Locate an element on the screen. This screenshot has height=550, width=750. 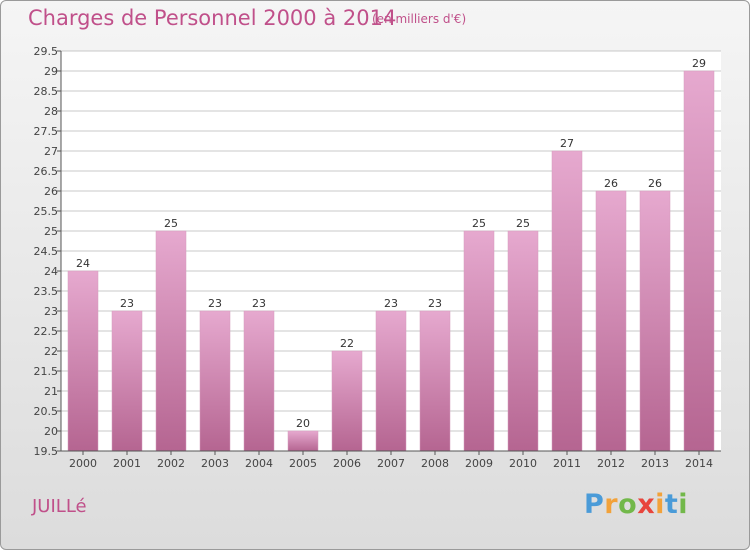
x-tick-label: 2006 is located at coordinates (347, 463).